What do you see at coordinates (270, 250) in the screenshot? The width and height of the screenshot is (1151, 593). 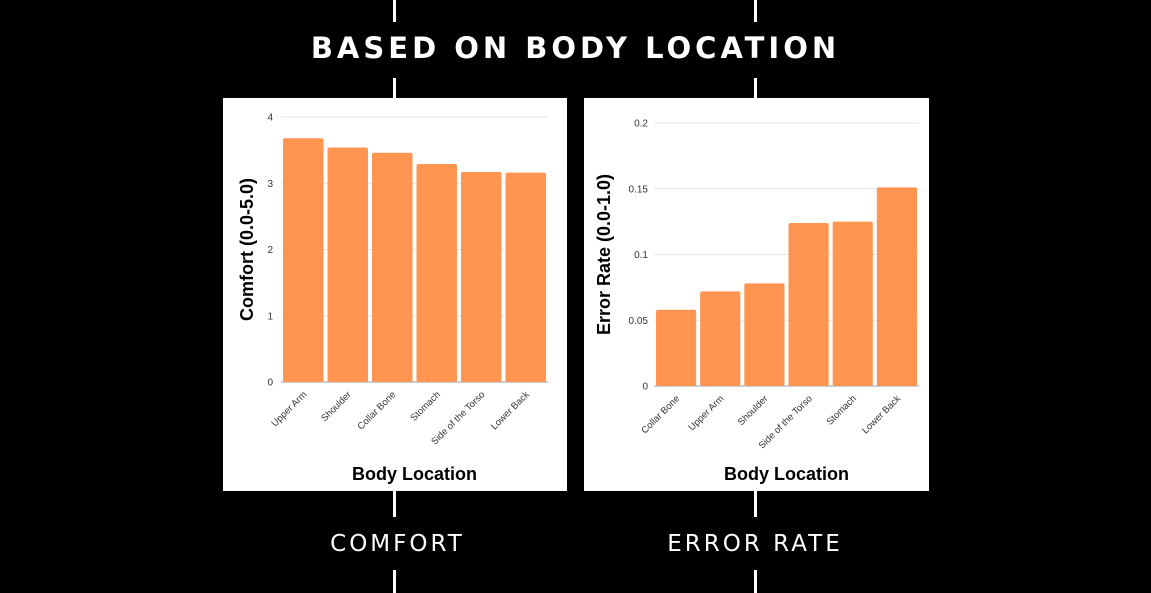 I see `y-tick-label: 2` at bounding box center [270, 250].